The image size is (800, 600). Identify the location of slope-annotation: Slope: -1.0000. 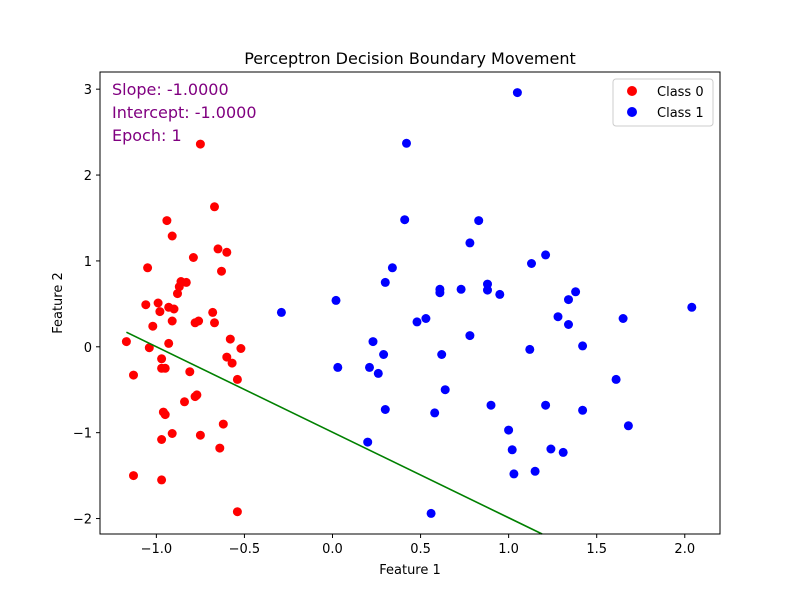
(170, 89).